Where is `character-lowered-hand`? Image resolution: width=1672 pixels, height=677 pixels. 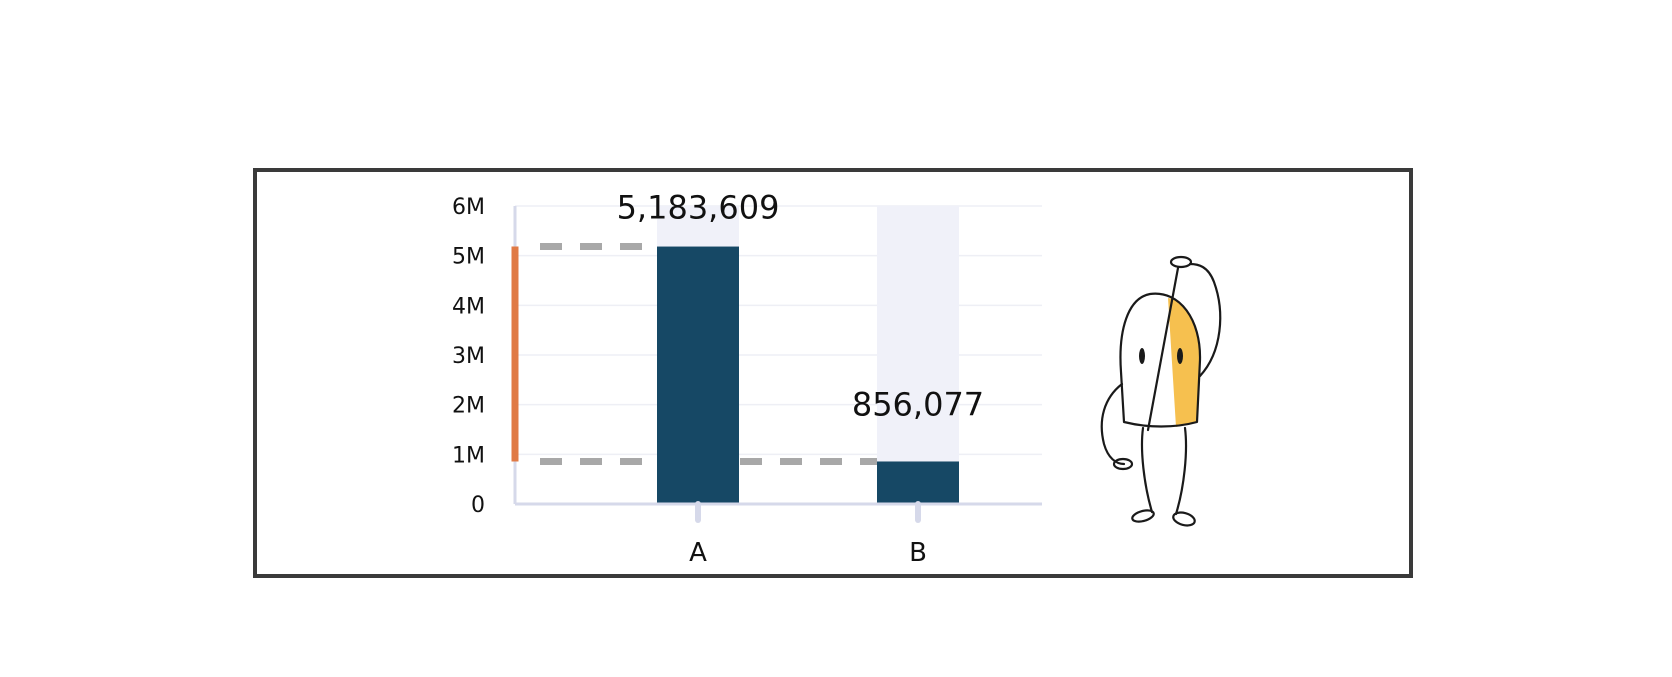 character-lowered-hand is located at coordinates (1123, 464).